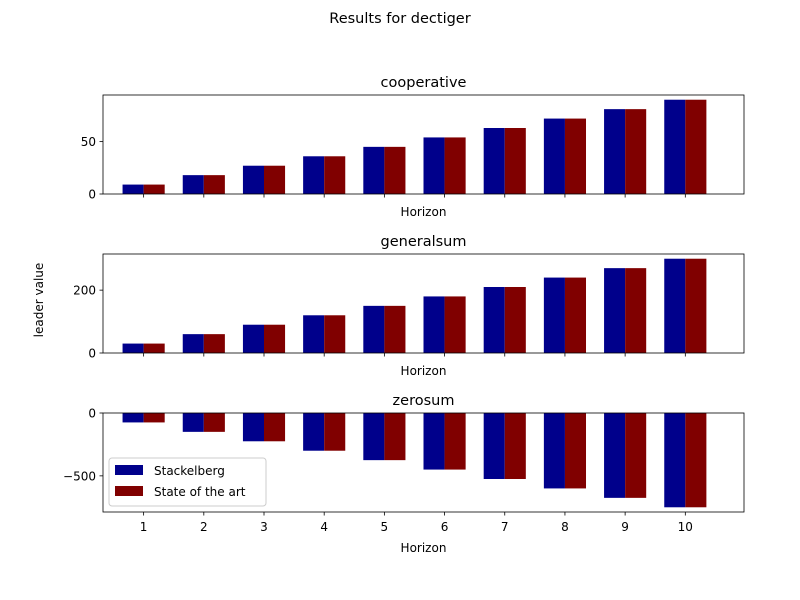 The height and width of the screenshot is (600, 800). Describe the element at coordinates (88, 142) in the screenshot. I see `y-tick-label: 50` at that location.